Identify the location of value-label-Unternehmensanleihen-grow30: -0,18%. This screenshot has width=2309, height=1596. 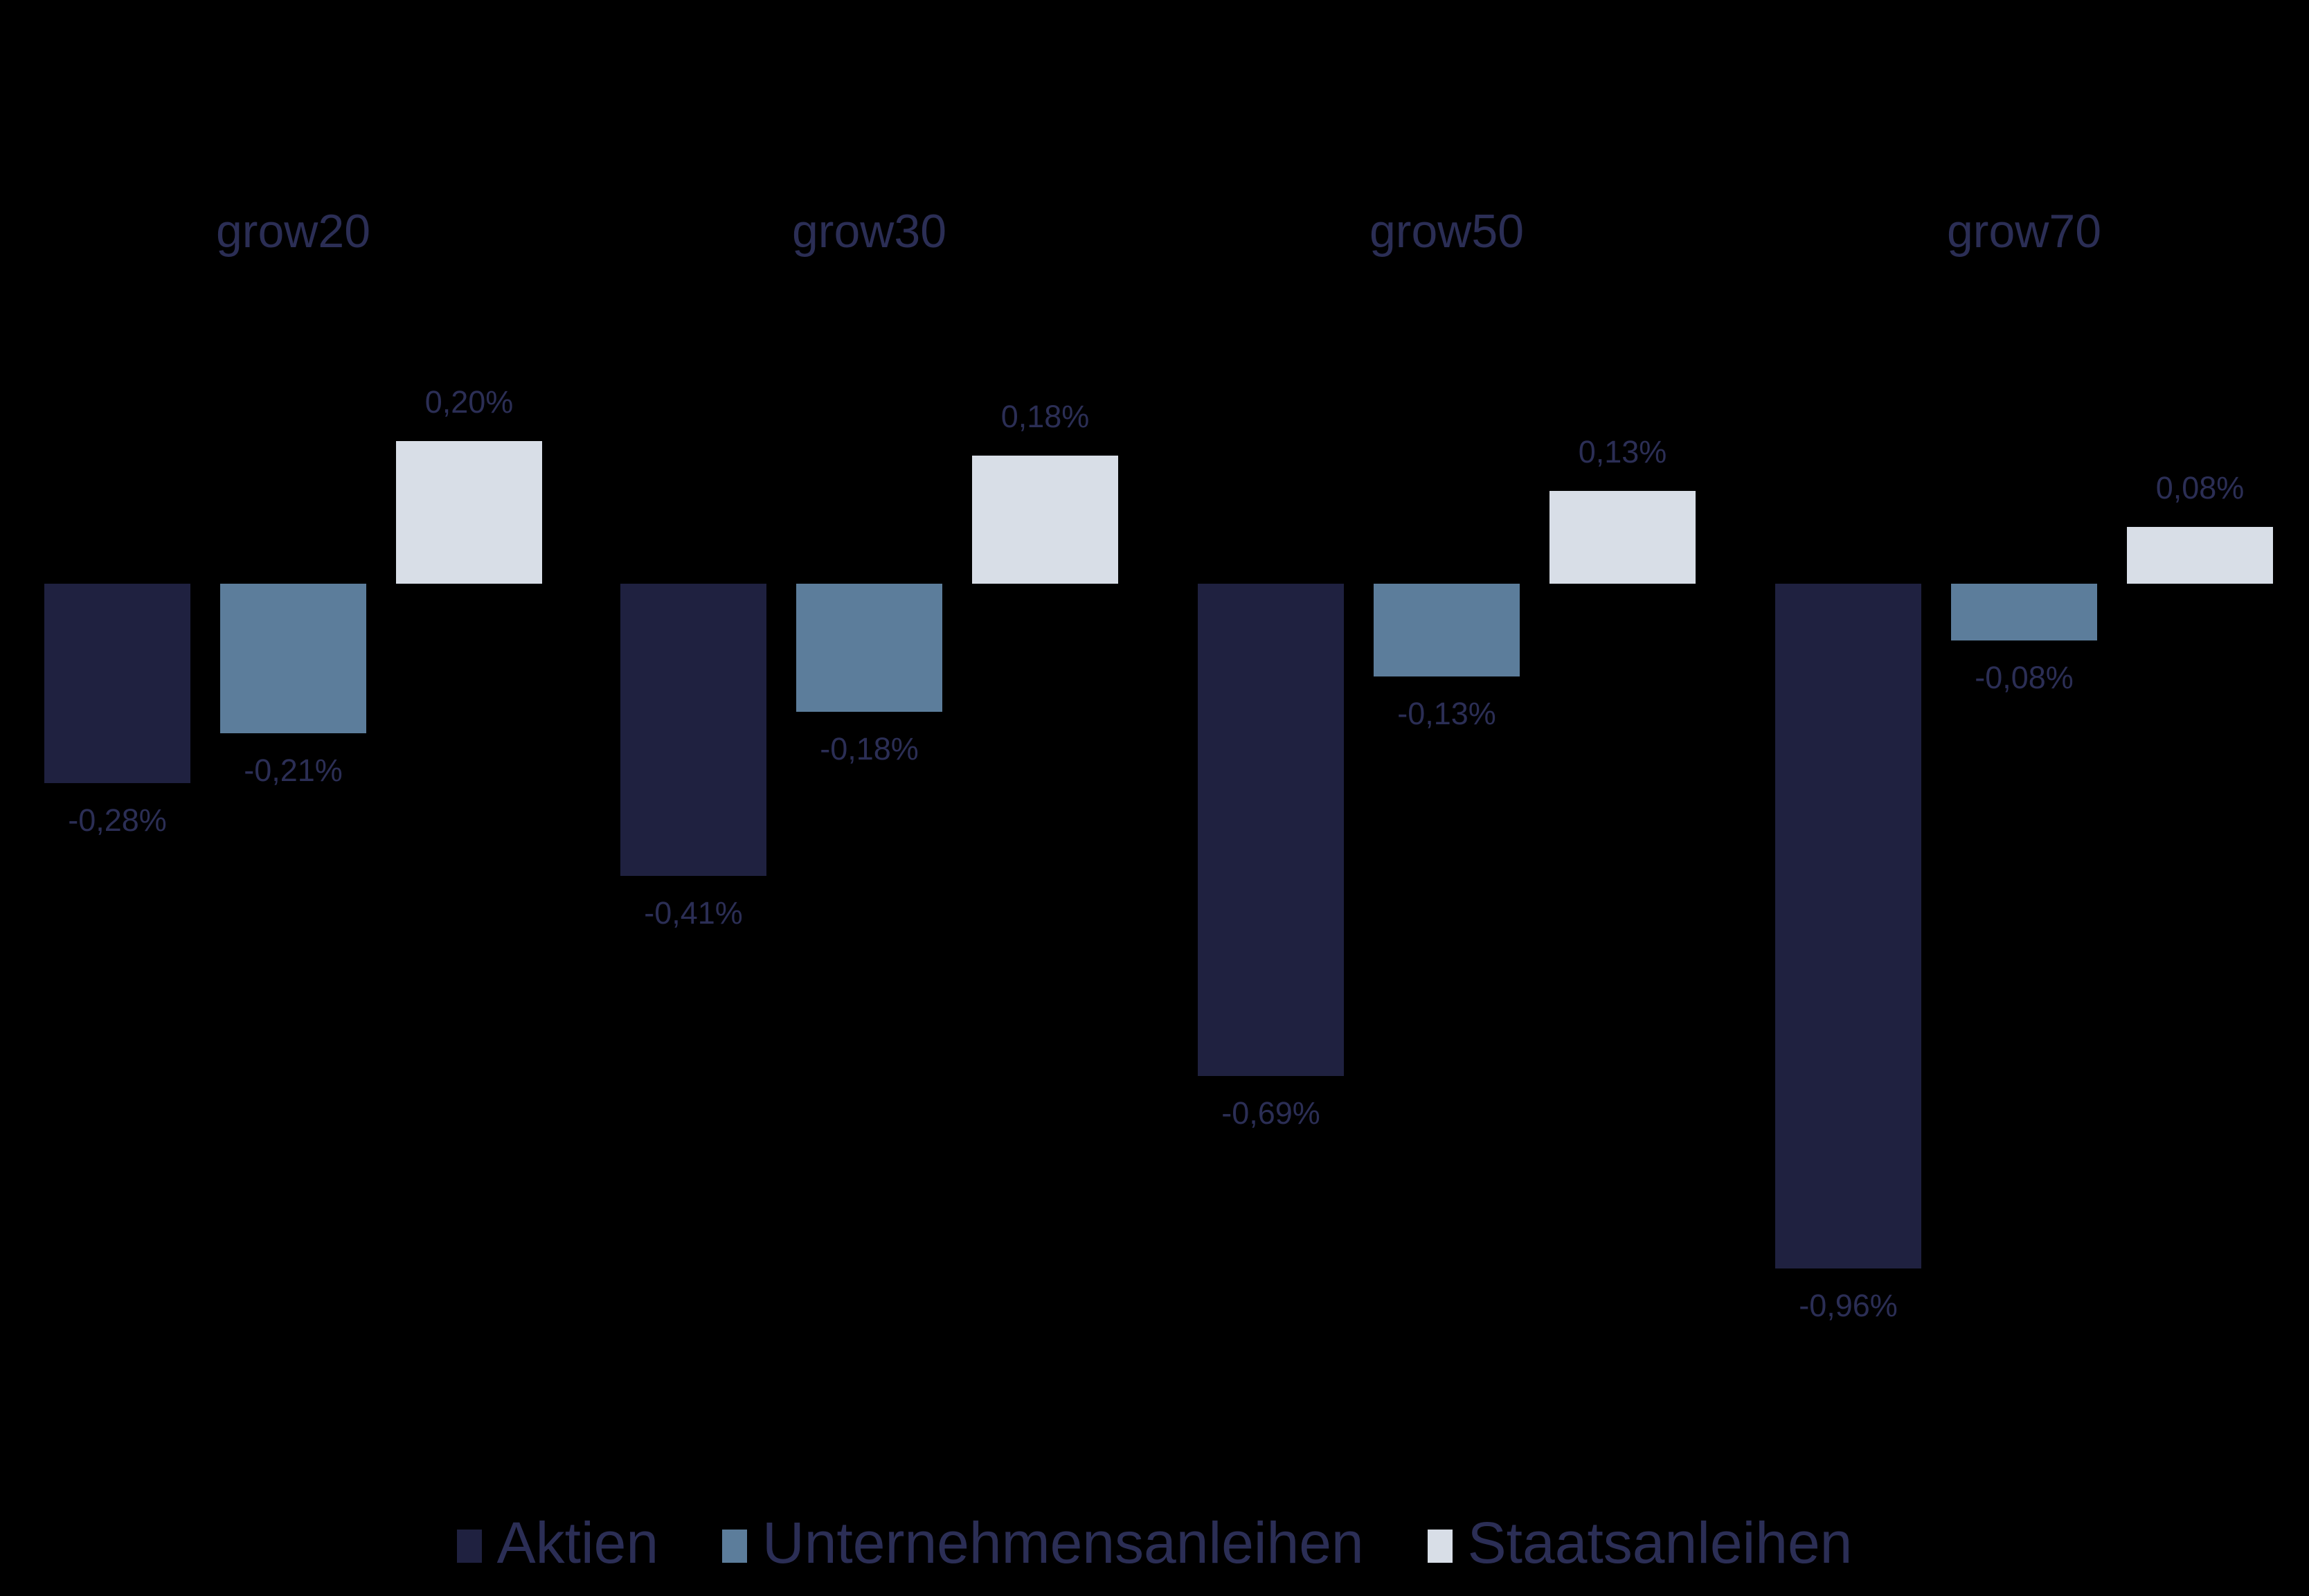
(869, 748).